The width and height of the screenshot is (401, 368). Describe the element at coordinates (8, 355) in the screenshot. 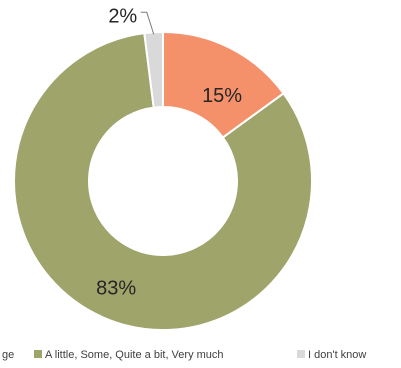

I see `legend-label-ge: ge` at that location.